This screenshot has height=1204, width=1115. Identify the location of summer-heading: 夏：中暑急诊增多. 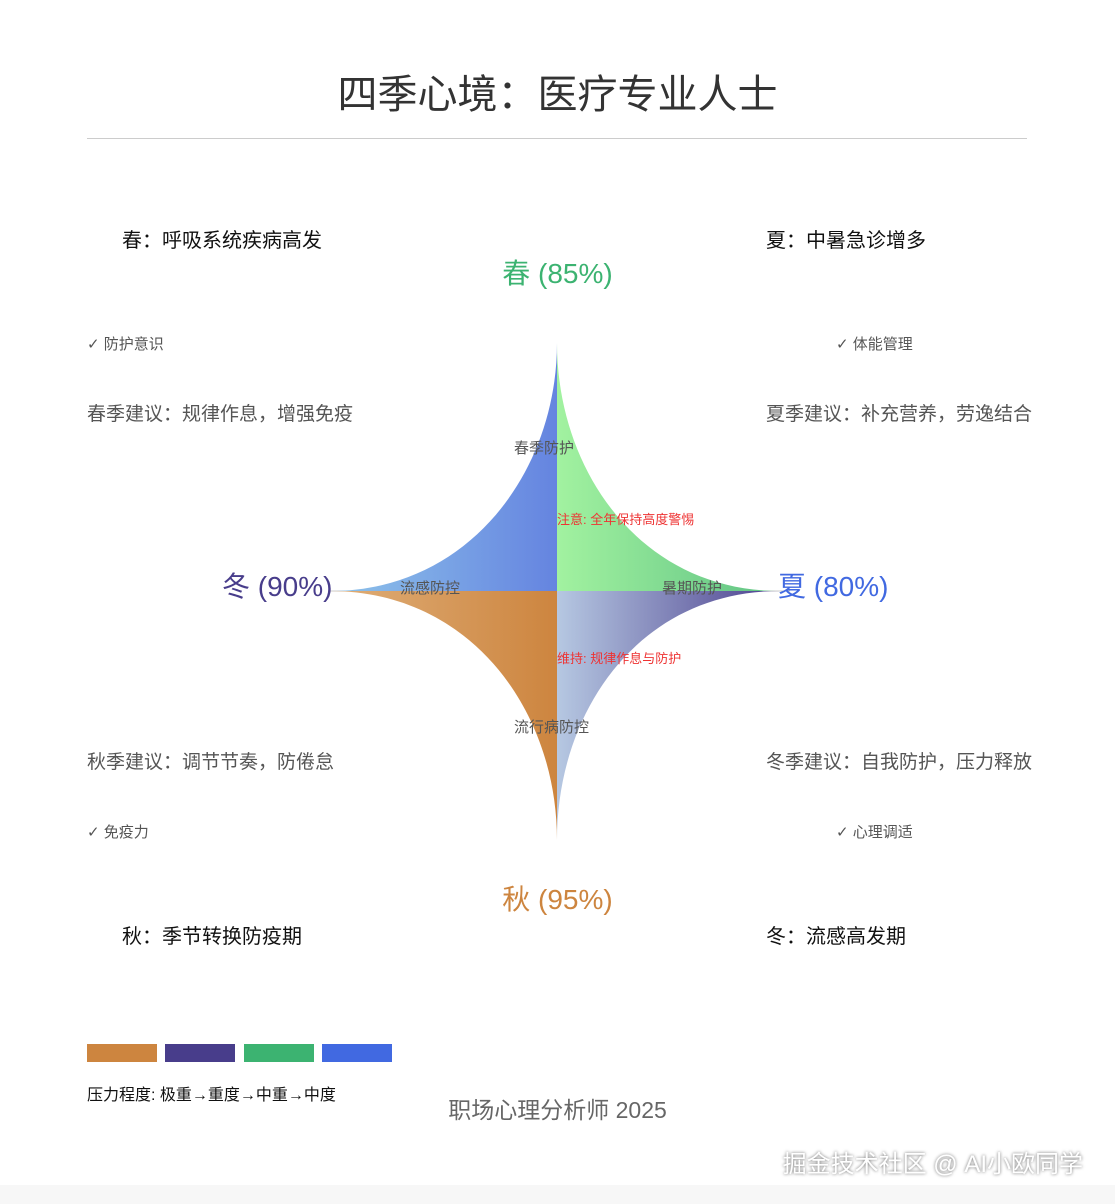
(846, 241).